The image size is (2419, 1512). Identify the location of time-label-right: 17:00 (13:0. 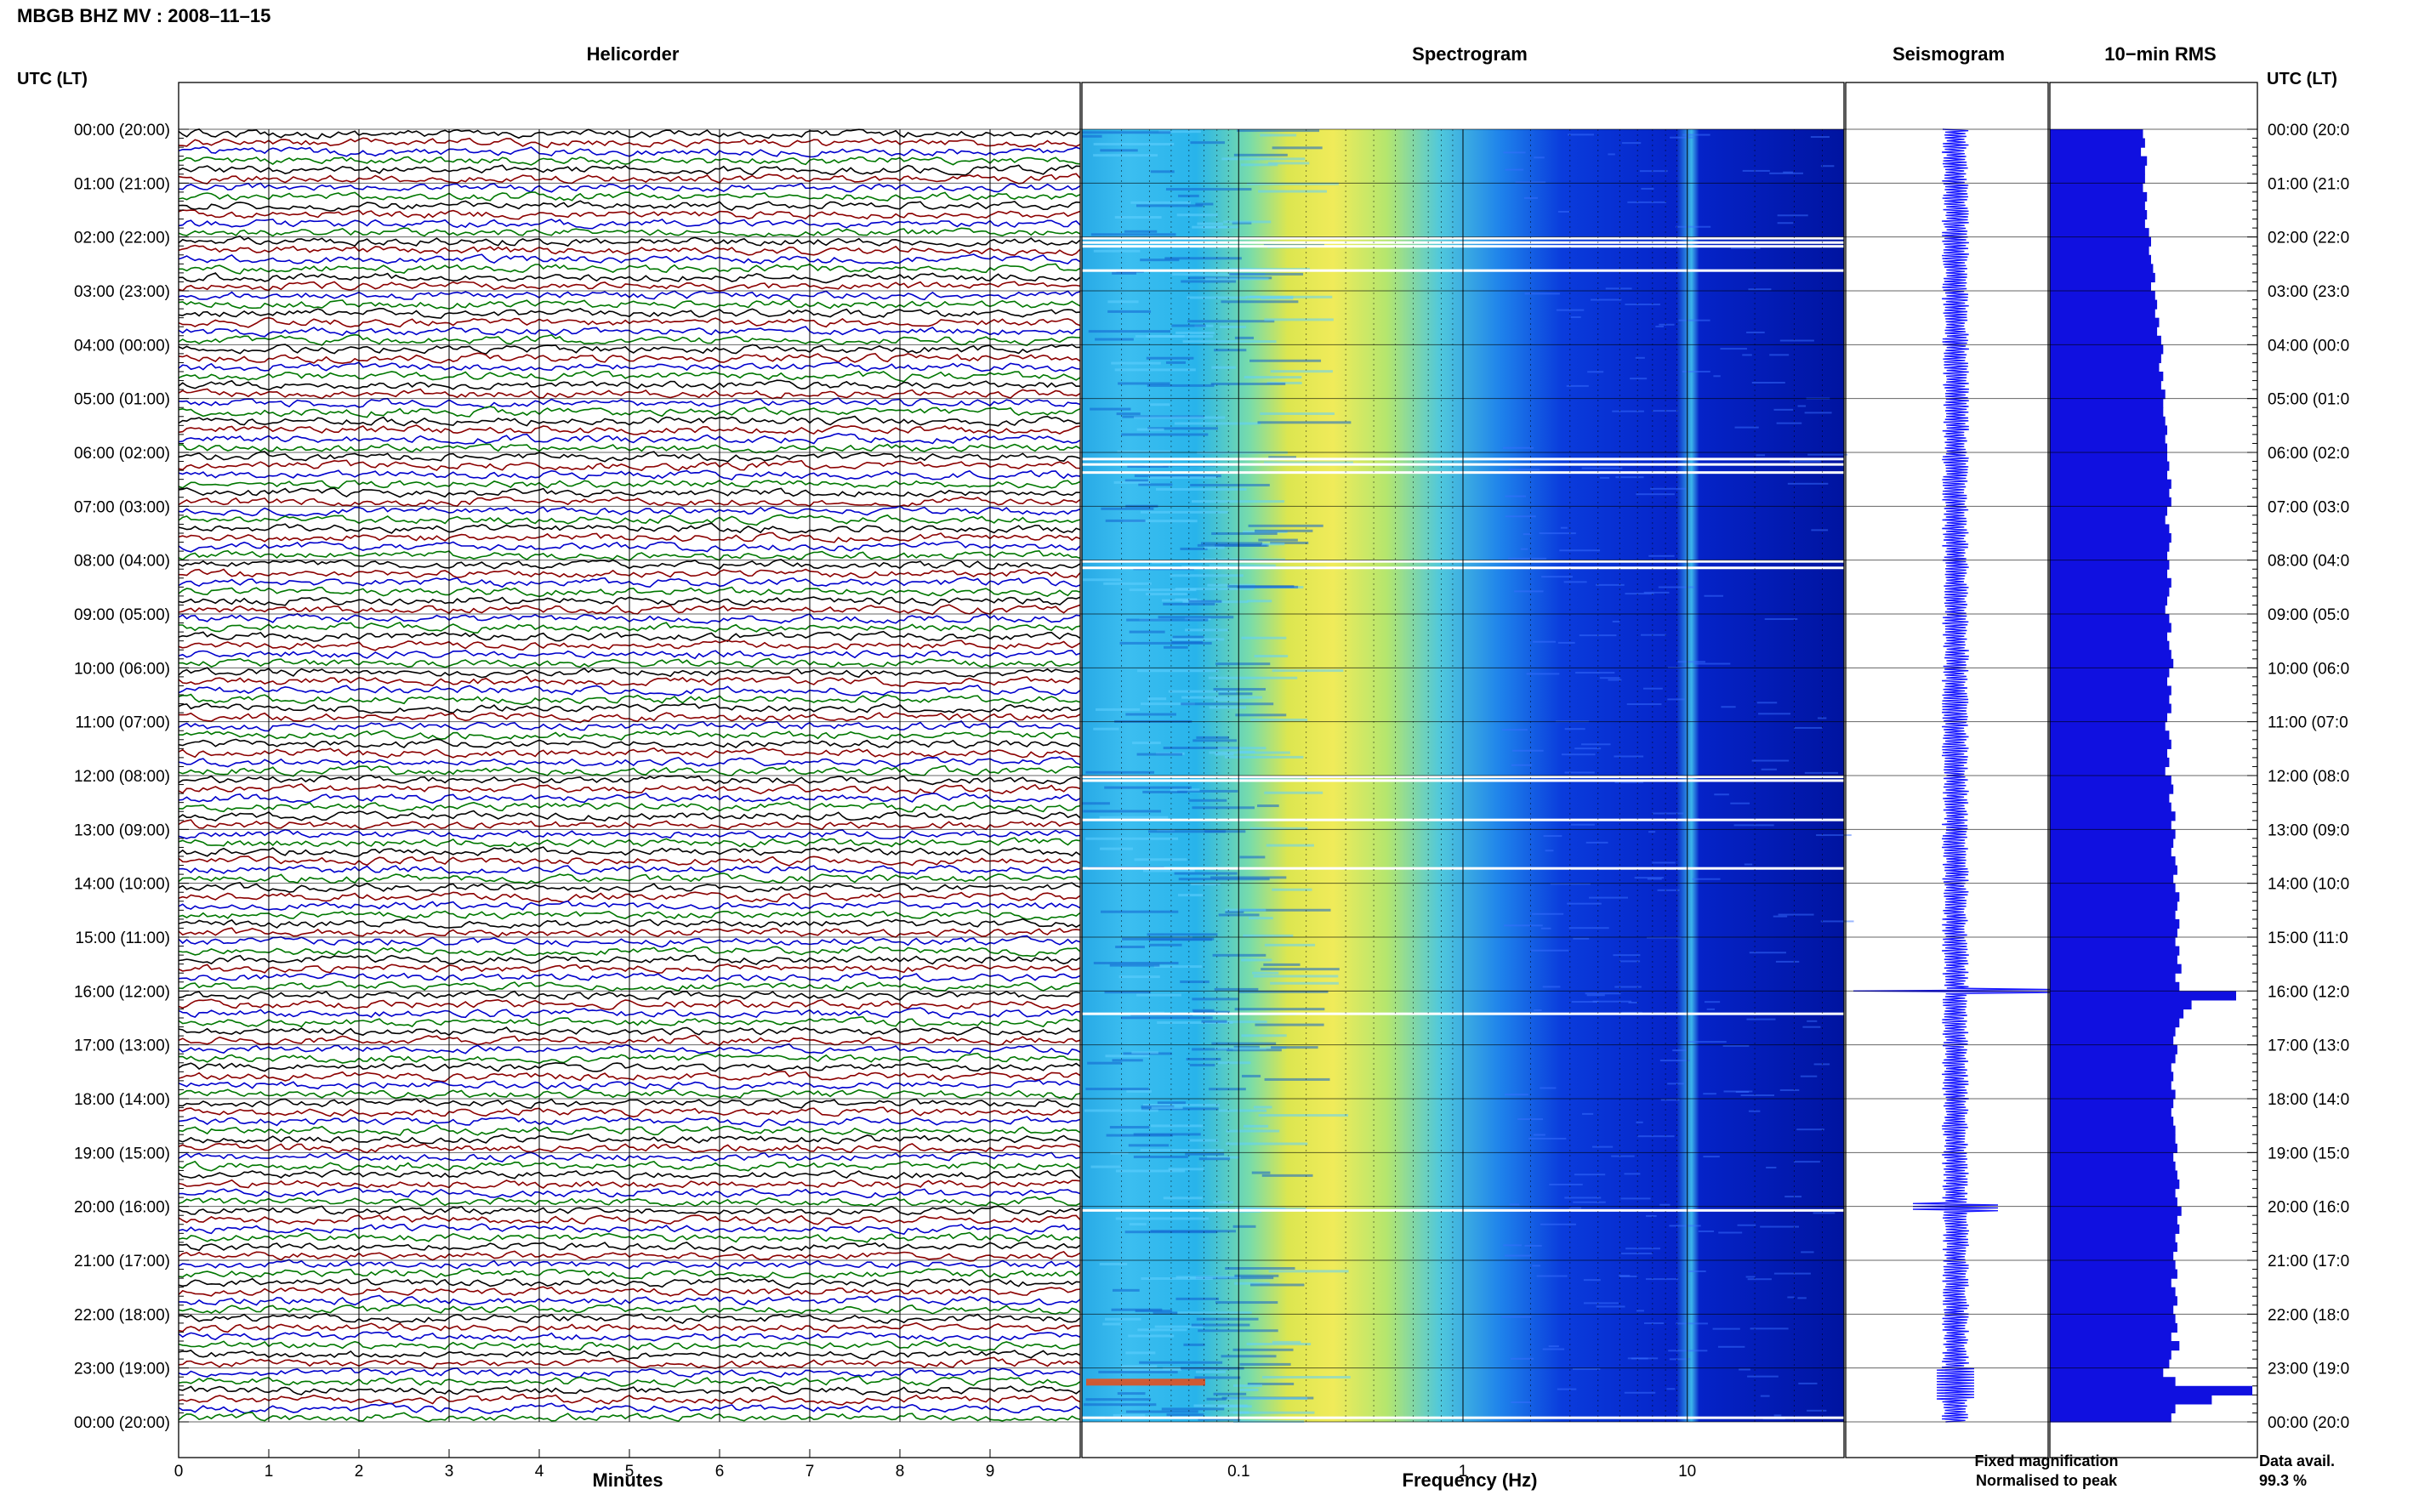
(2308, 1046).